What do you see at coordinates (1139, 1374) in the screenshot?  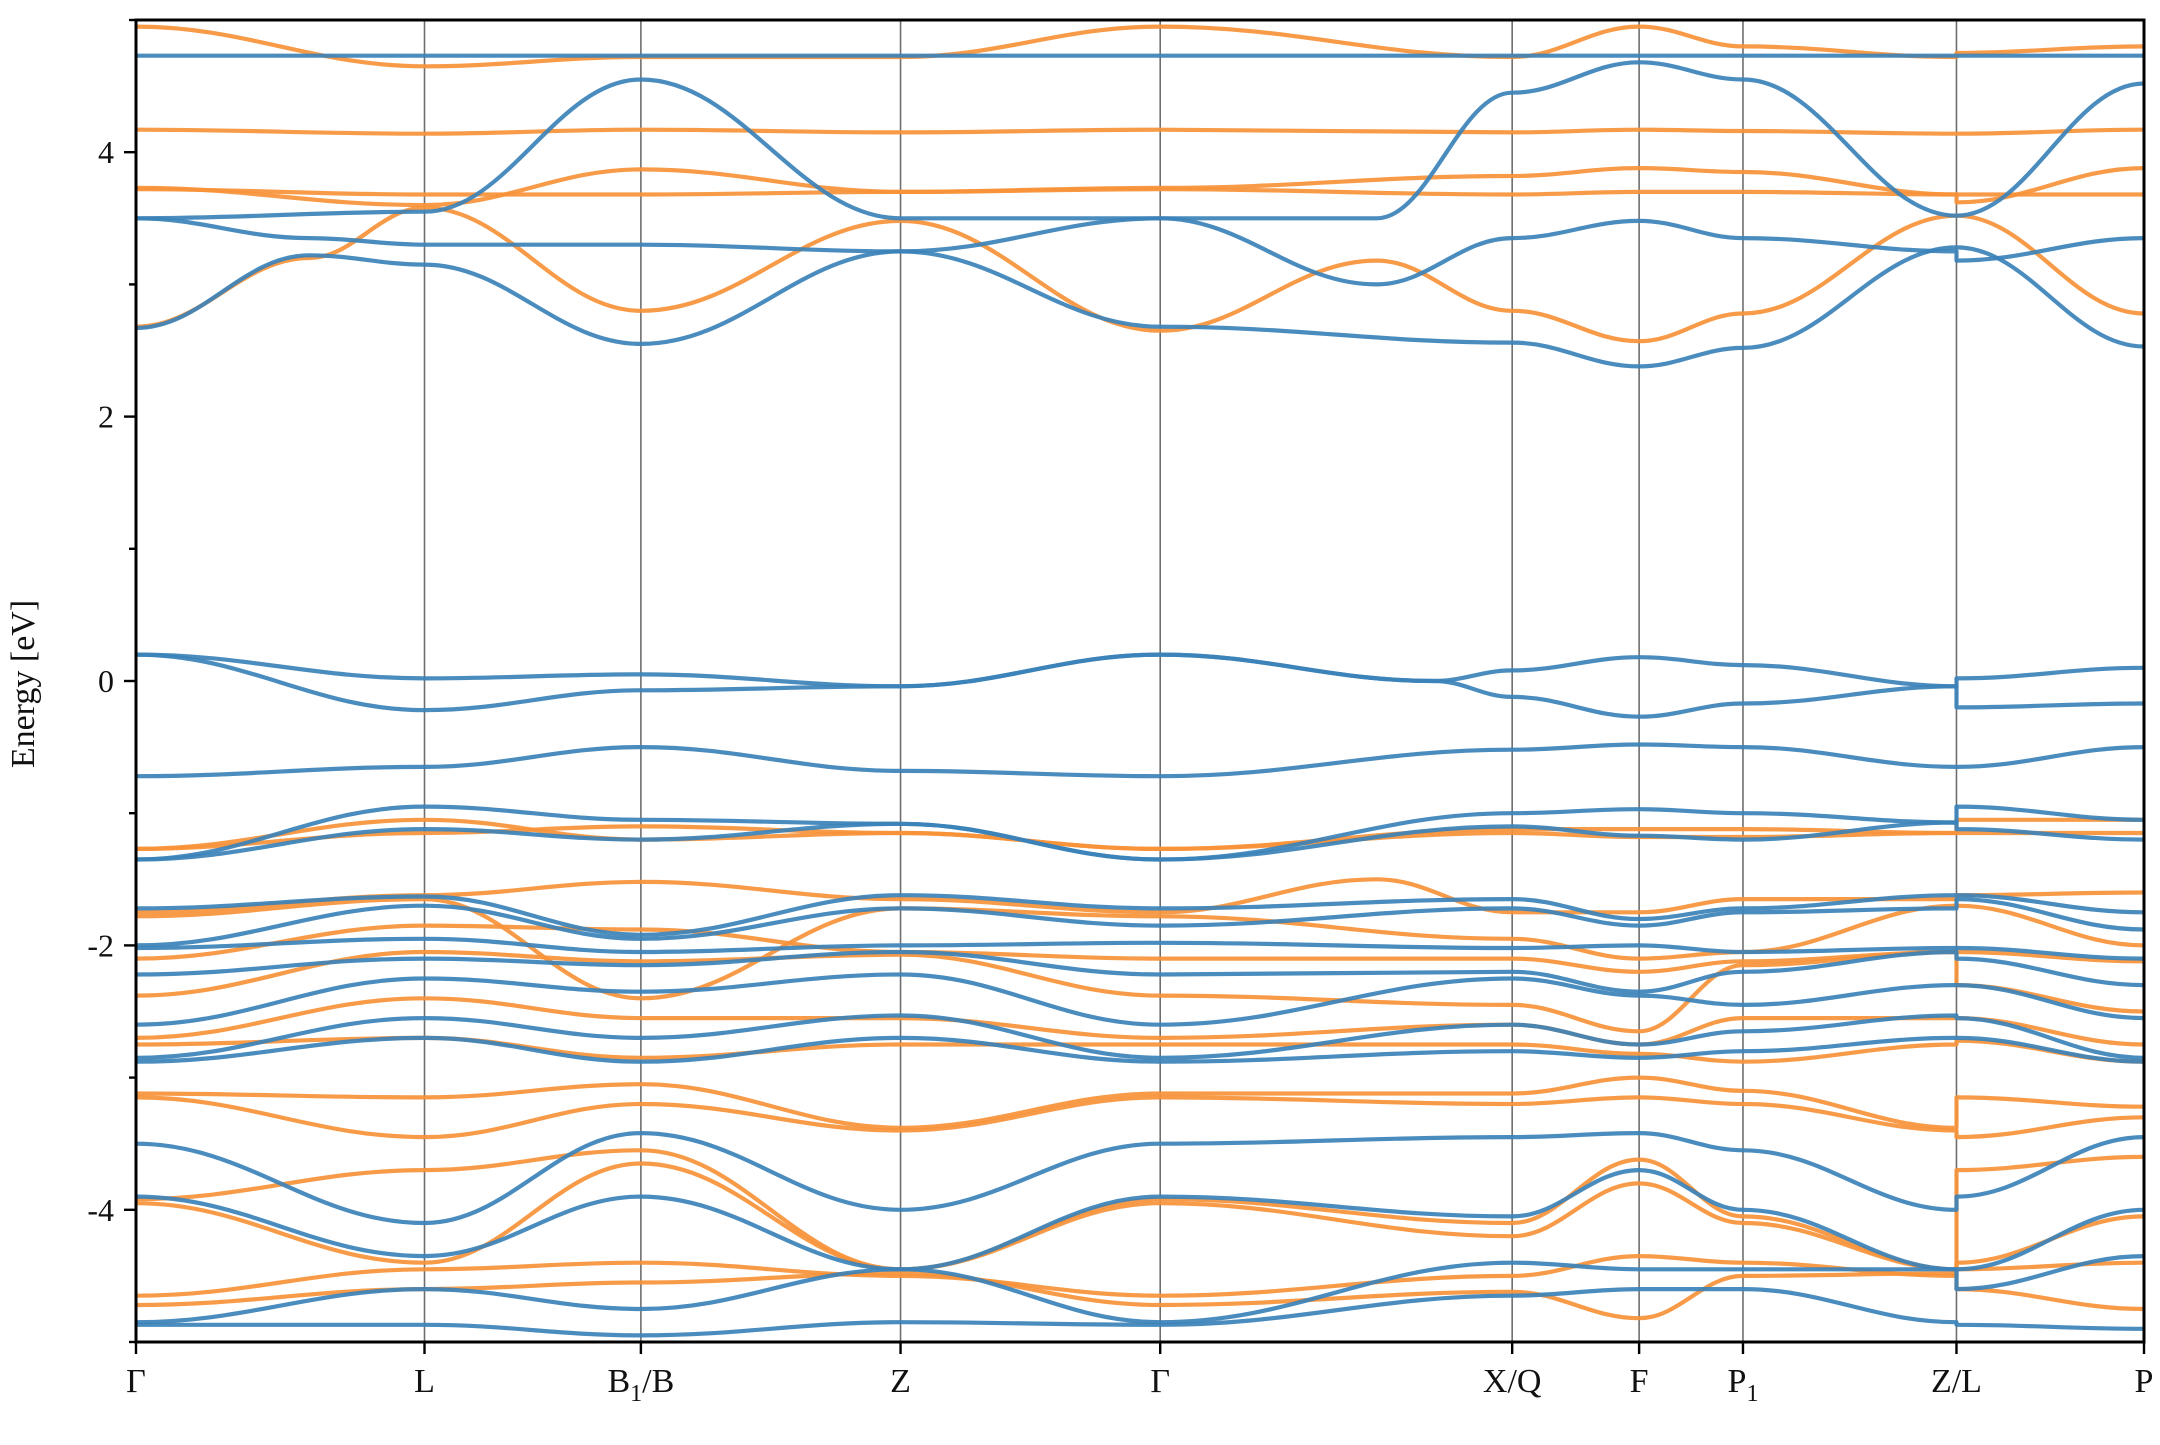 I see `x-axis: Γ L B1/B Z Γ X/Q F P1 Z/L P` at bounding box center [1139, 1374].